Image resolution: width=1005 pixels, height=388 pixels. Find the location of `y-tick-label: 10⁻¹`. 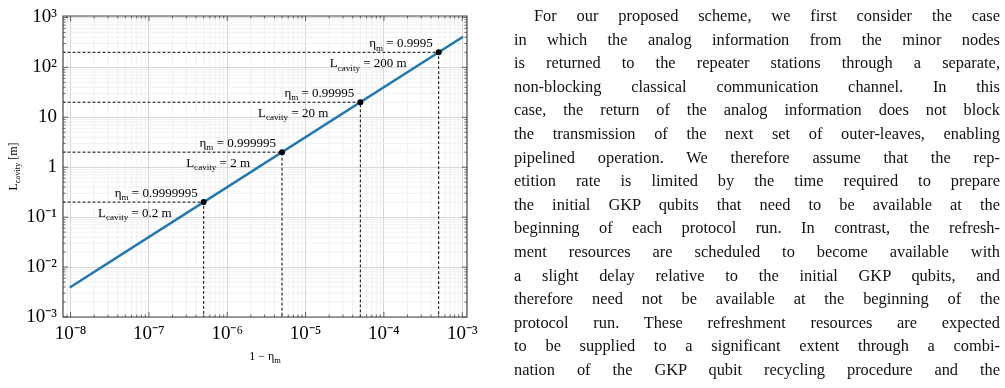

y-tick-label: 10⁻¹ is located at coordinates (42, 216).